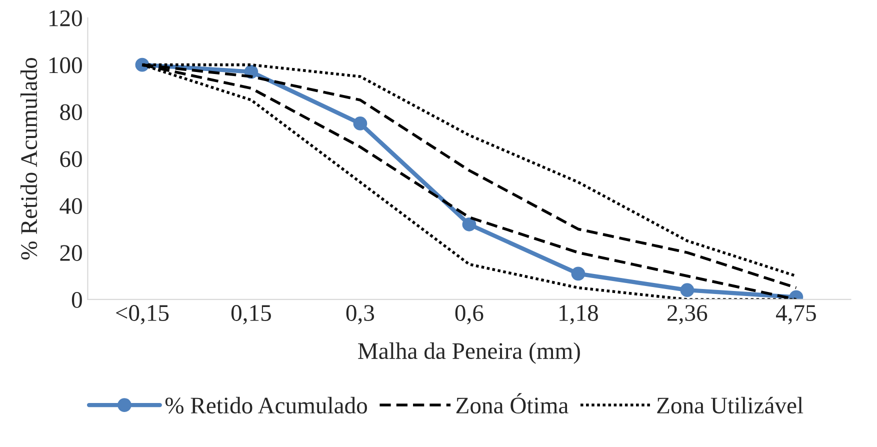 This screenshot has width=877, height=447. I want to click on x-axis-title: Malha da Peneira (mm), so click(469, 353).